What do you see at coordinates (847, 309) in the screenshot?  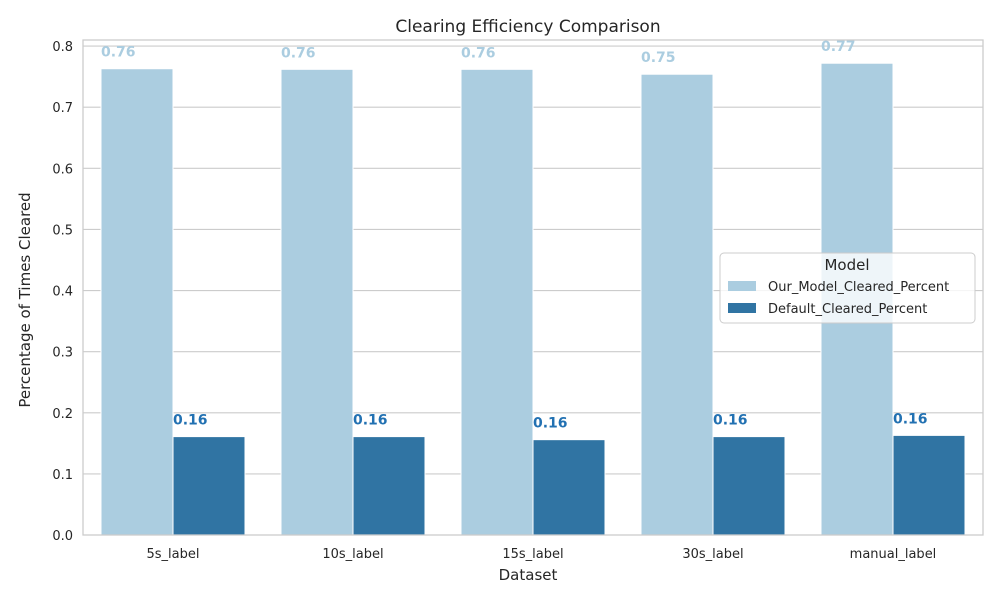 I see `legend-label-default: Default_Cleared_Percent` at bounding box center [847, 309].